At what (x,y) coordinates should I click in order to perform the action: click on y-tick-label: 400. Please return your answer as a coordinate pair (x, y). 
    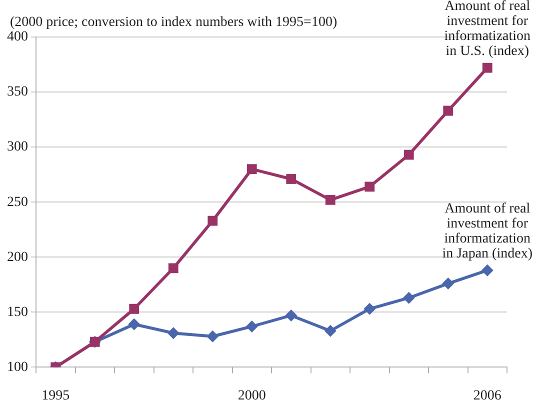
    Looking at the image, I should click on (17, 37).